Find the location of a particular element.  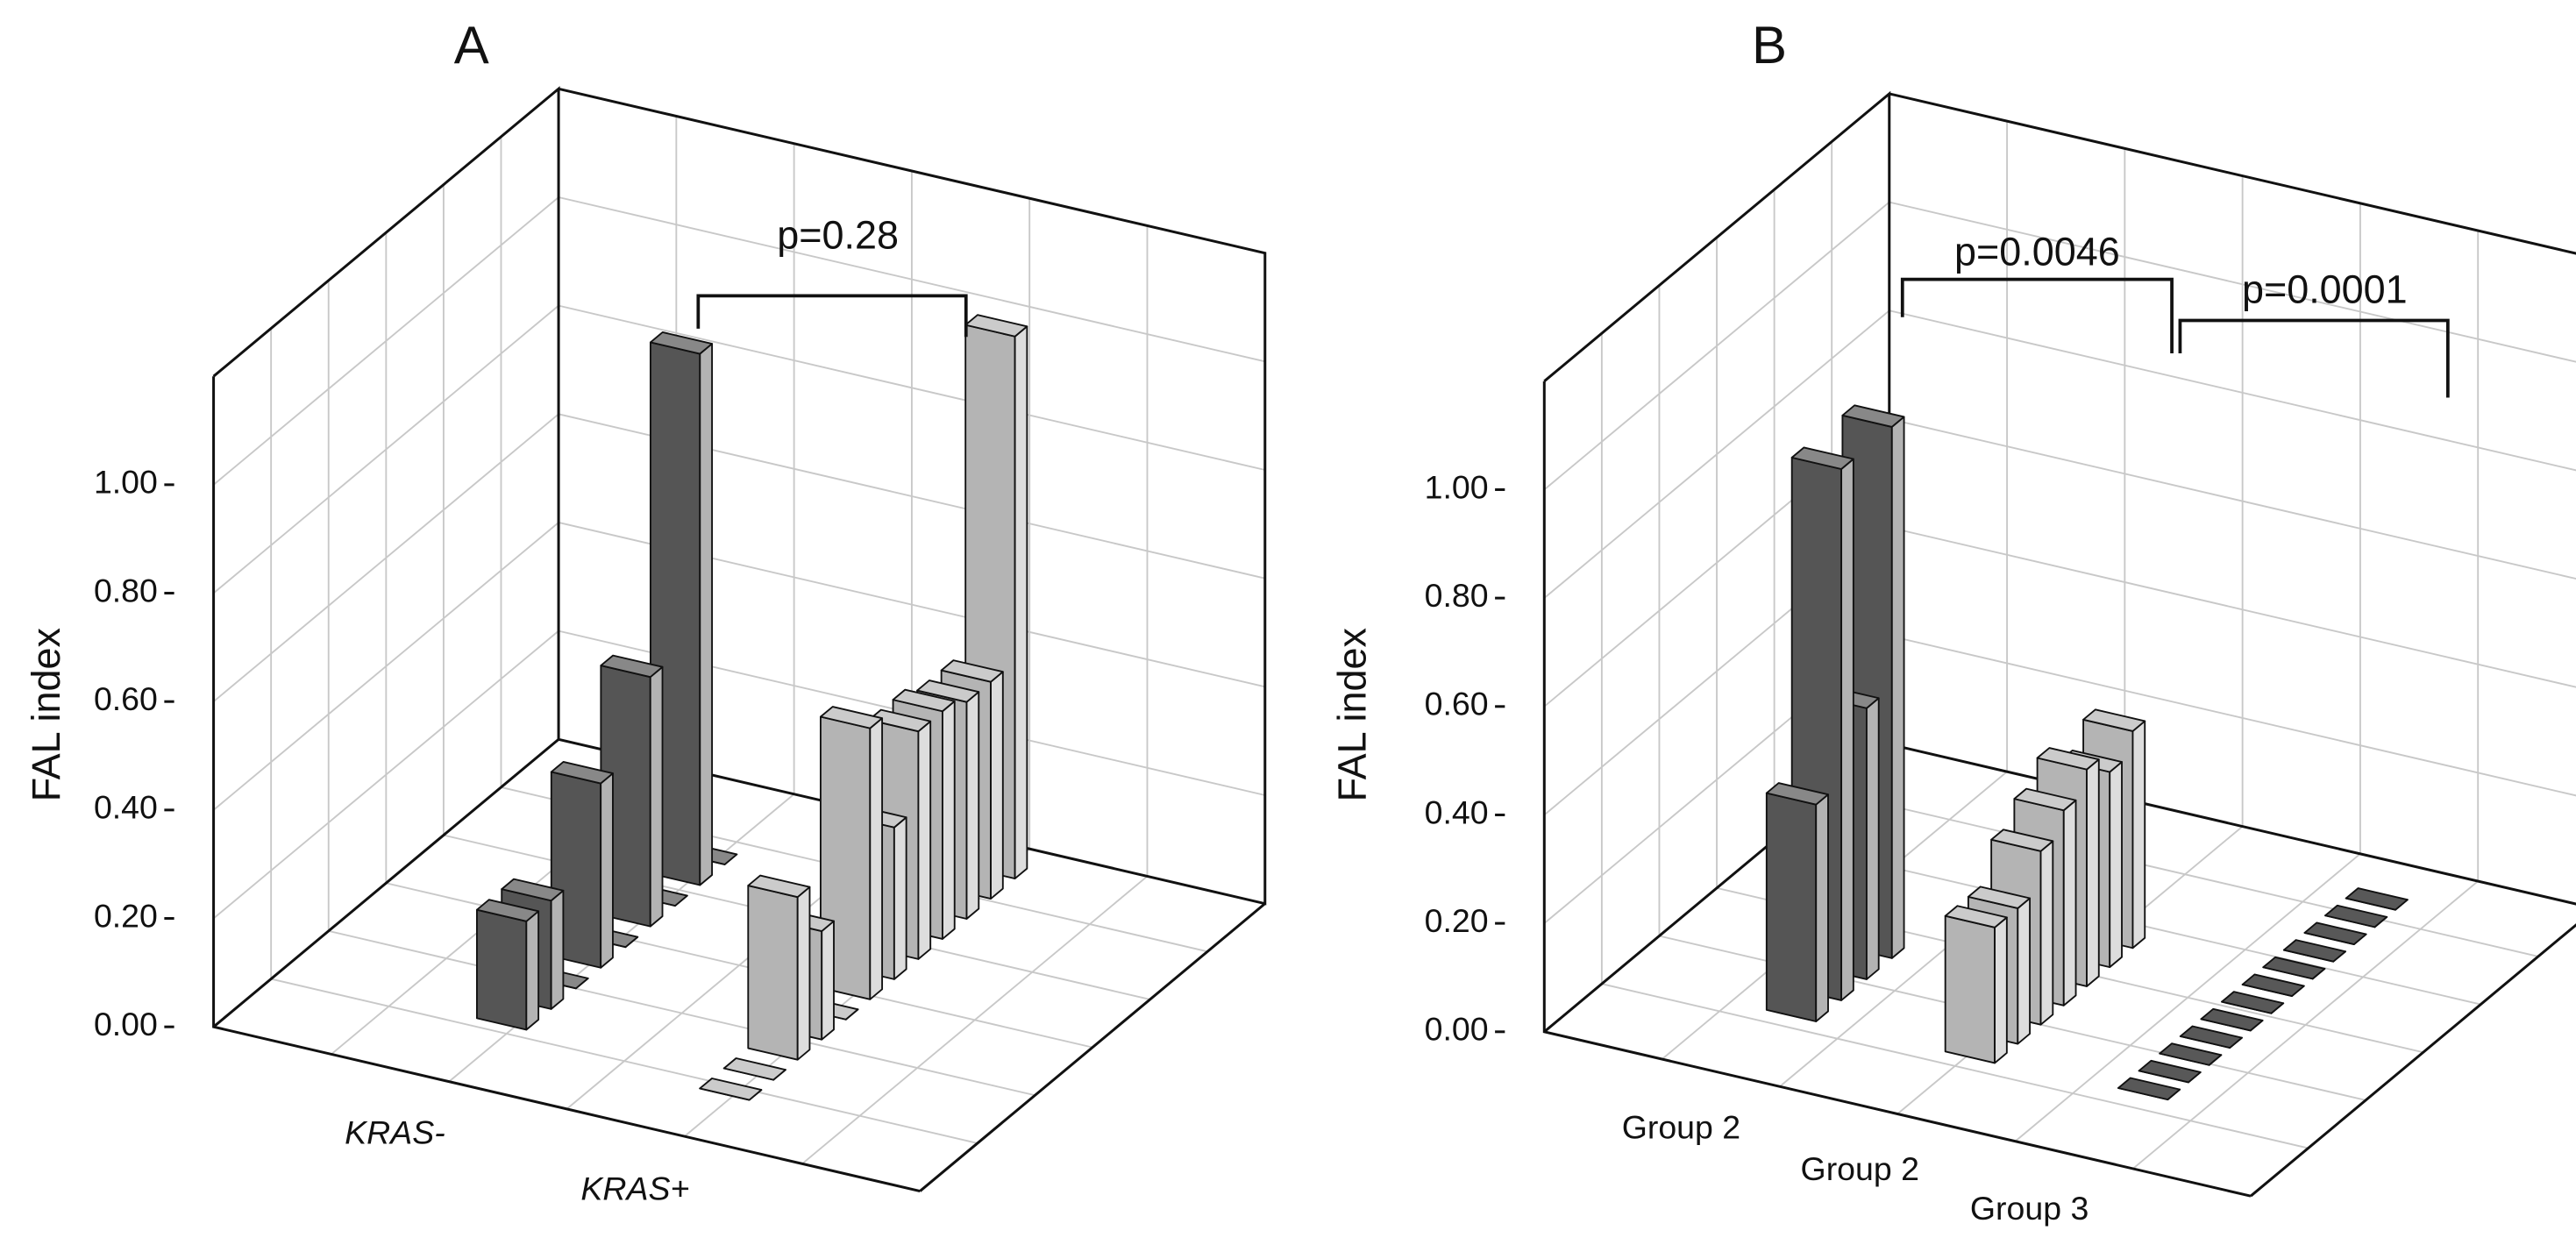

annotation: p=0.28 is located at coordinates (838, 236).